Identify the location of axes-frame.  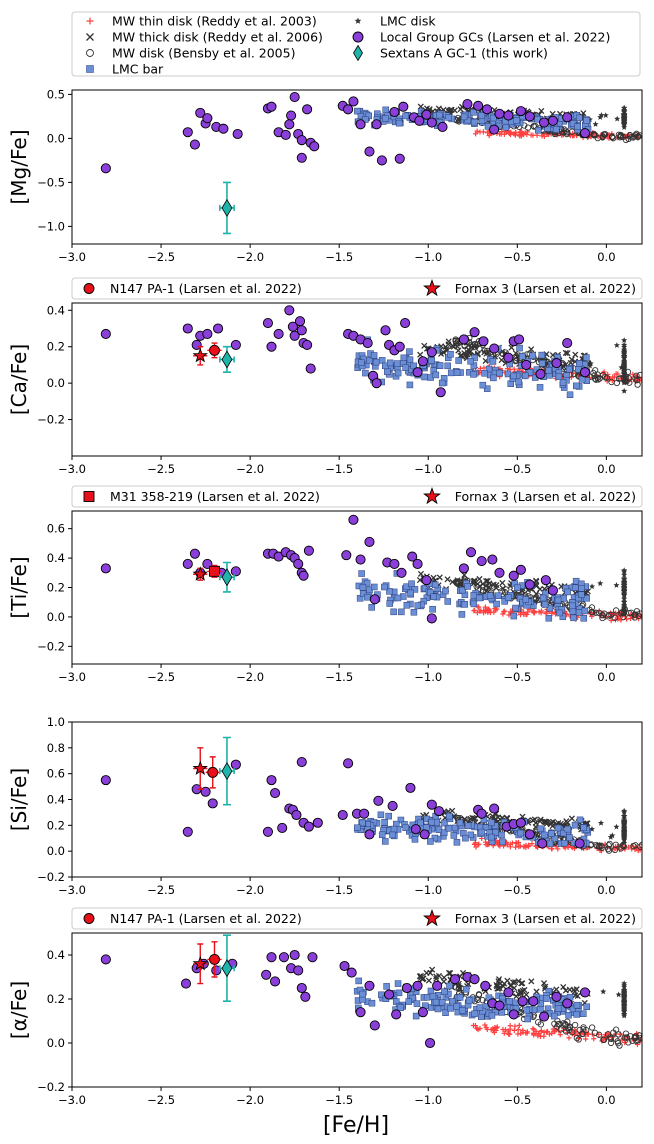
(357, 799).